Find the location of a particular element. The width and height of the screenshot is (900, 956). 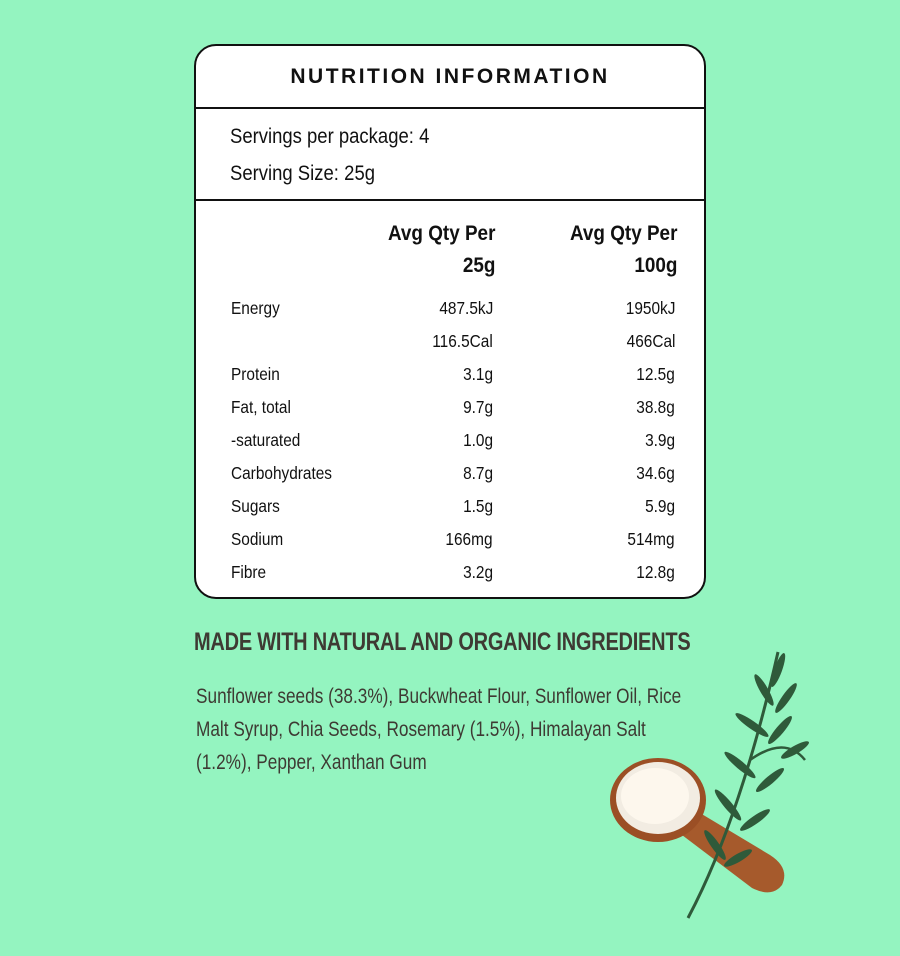

per-100g-value: 514mg is located at coordinates (651, 539).